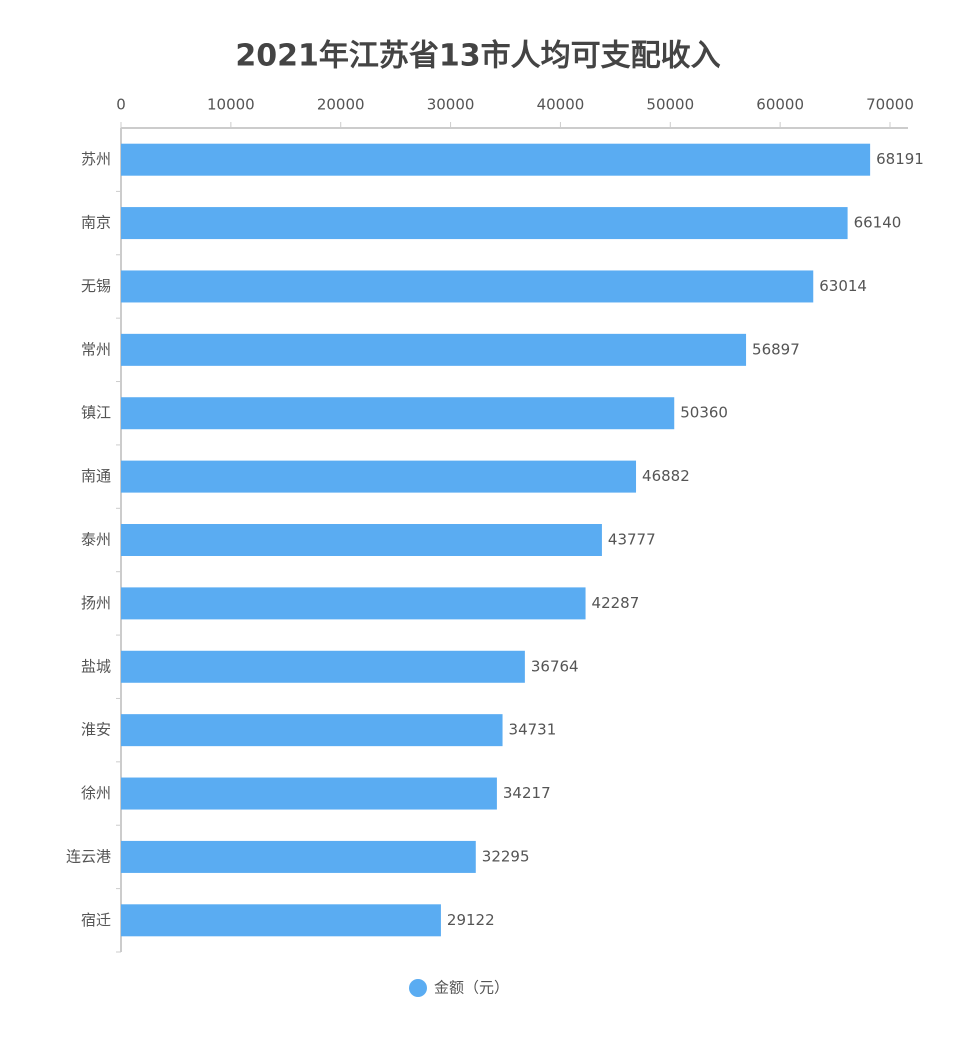 This screenshot has height=1046, width=960. What do you see at coordinates (670, 105) in the screenshot?
I see `x-tick-label: 50000` at bounding box center [670, 105].